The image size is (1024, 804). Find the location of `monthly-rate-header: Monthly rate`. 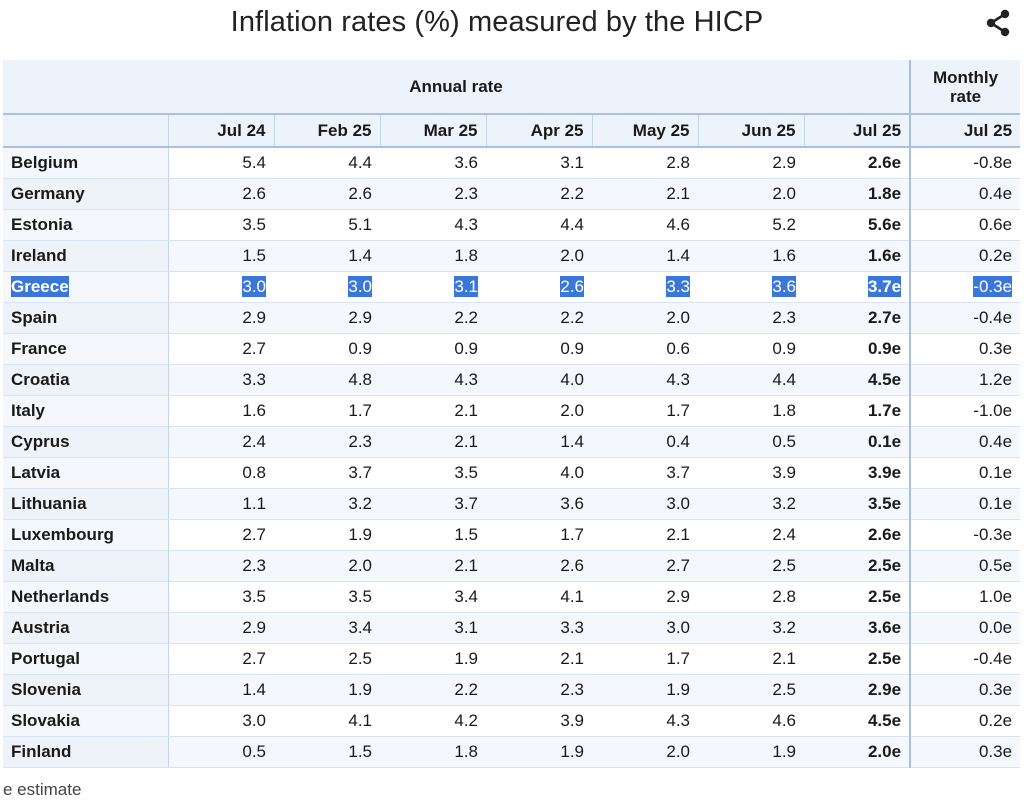

monthly-rate-header: Monthly rate is located at coordinates (965, 87).